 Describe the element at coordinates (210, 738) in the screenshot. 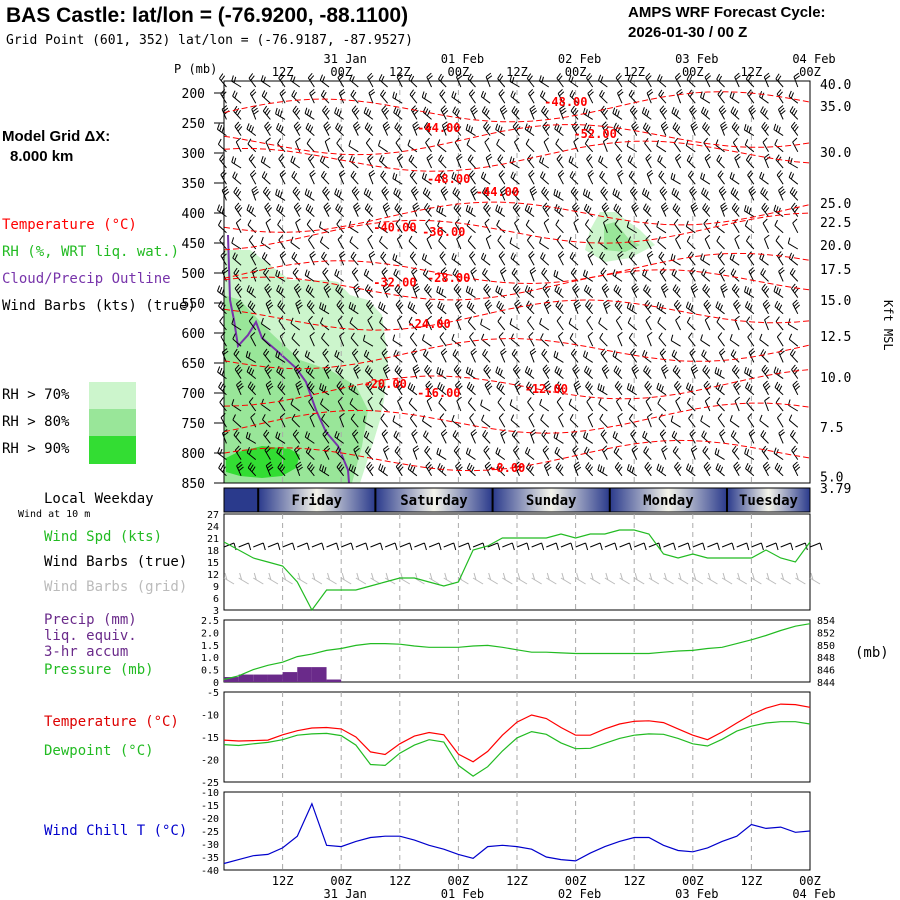

I see `temperature-tick-label: -15` at that location.